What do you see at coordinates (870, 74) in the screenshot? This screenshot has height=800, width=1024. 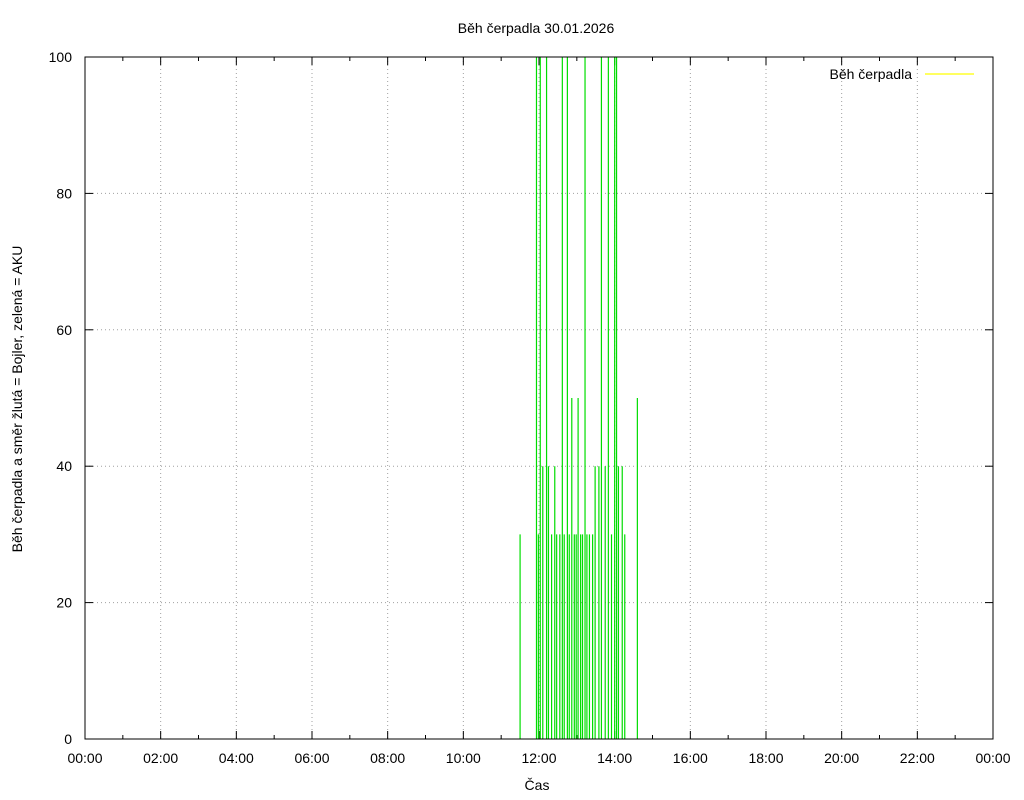 I see `legend-label: Běh čerpadla` at bounding box center [870, 74].